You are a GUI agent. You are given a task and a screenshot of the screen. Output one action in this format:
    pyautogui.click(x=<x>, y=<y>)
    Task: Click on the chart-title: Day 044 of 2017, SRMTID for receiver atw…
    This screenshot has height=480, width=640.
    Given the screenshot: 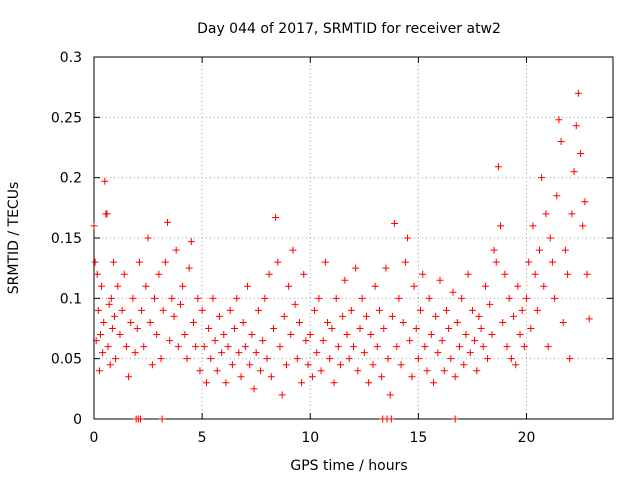 What is the action you would take?
    pyautogui.click(x=349, y=29)
    